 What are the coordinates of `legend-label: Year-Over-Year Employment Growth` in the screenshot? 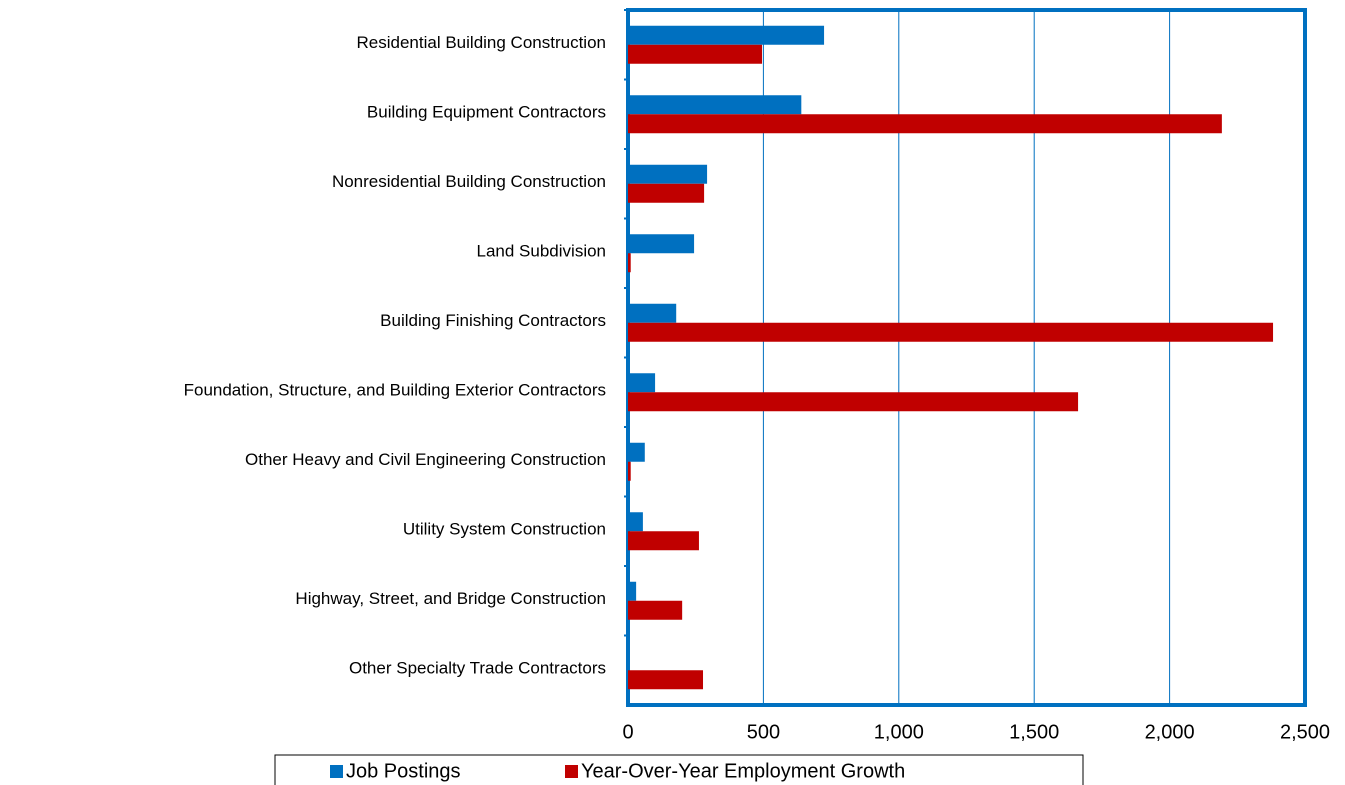 It's located at (743, 771).